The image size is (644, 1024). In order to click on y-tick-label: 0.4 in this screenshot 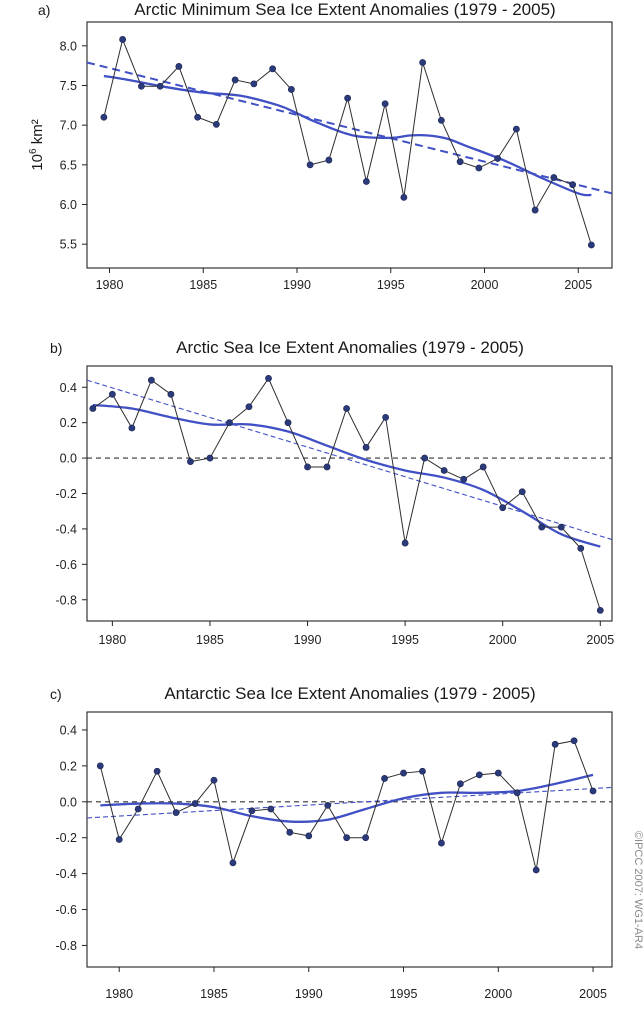, I will do `click(68, 730)`.